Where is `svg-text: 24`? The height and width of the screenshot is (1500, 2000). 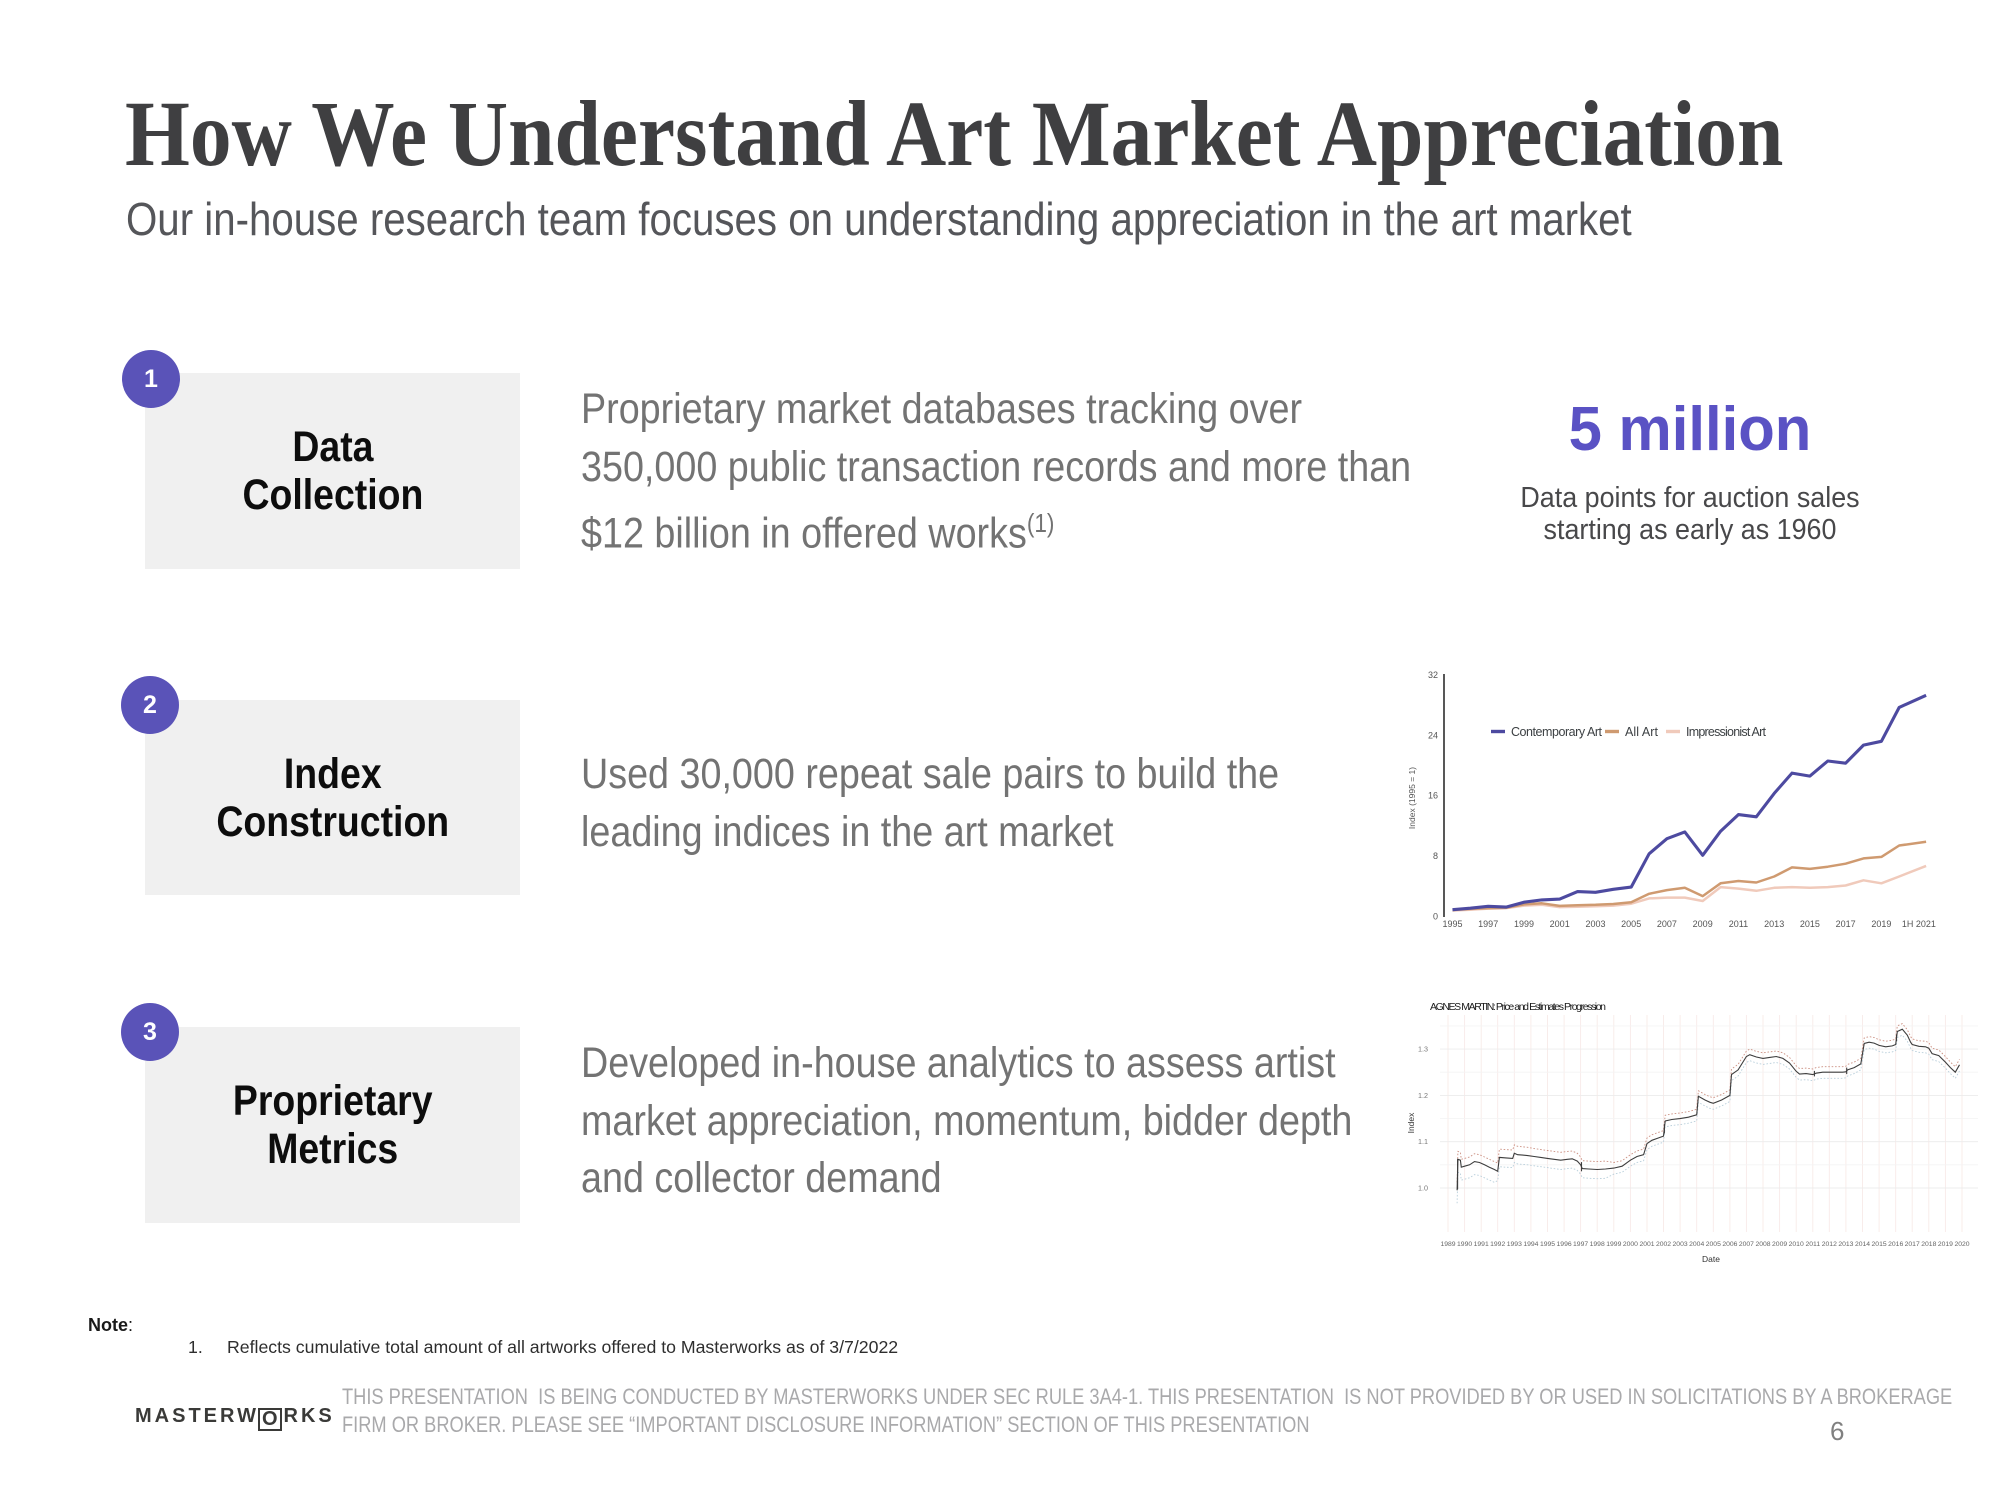 svg-text: 24 is located at coordinates (1433, 735).